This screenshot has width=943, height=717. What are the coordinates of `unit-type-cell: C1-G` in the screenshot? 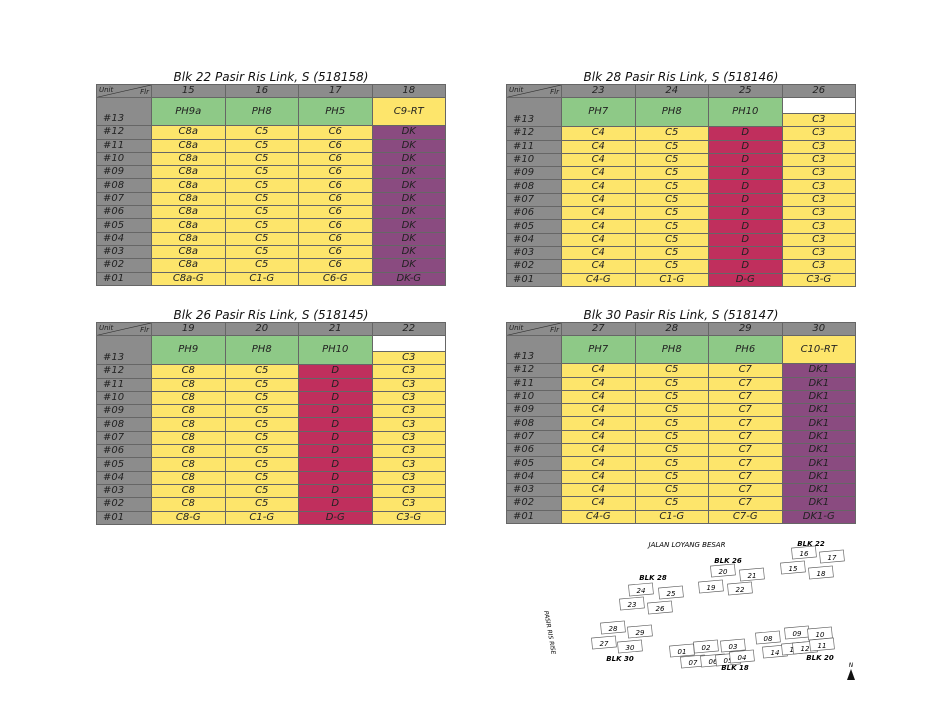 It's located at (671, 516).